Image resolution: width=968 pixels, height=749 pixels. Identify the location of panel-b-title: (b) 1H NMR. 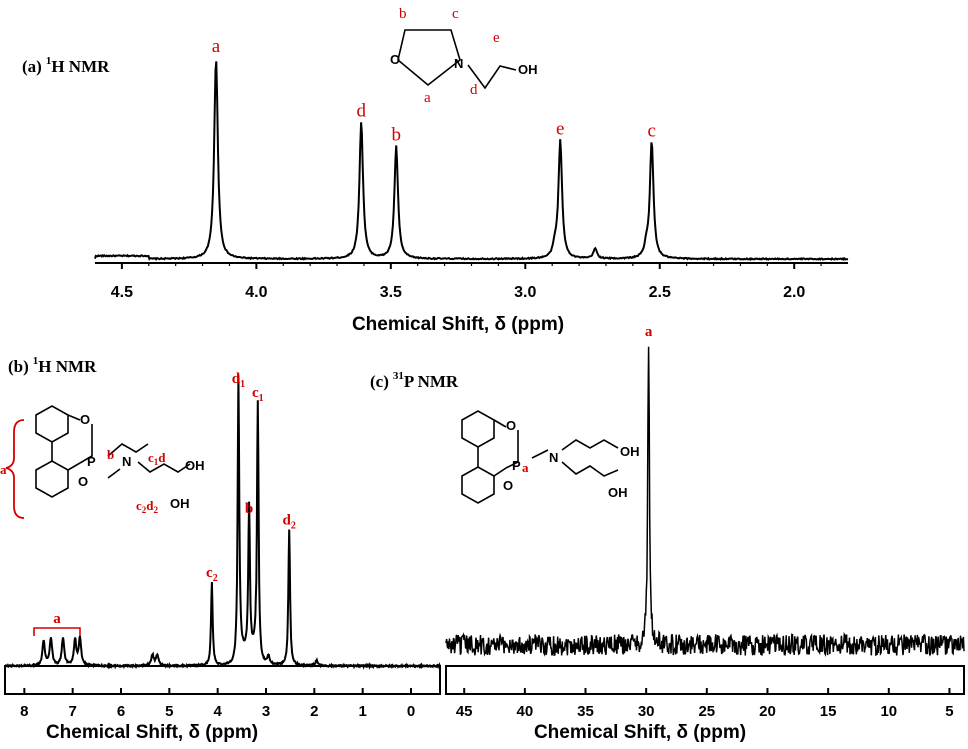
(52, 365).